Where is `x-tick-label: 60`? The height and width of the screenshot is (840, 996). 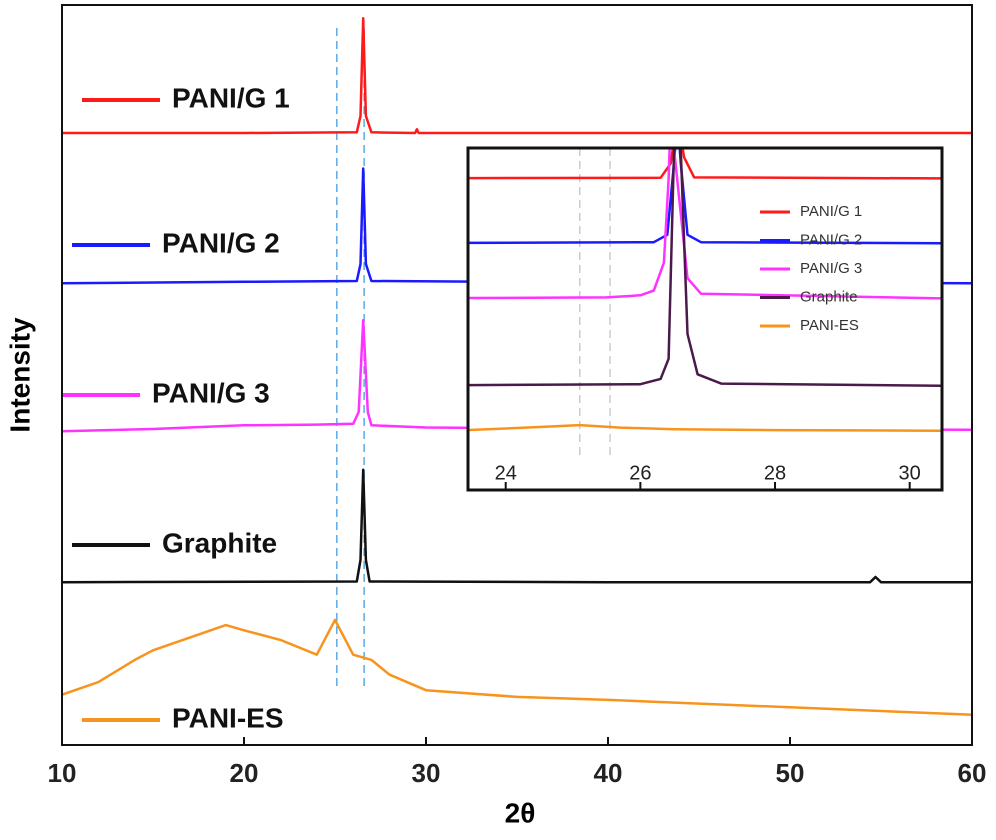 x-tick-label: 60 is located at coordinates (972, 773).